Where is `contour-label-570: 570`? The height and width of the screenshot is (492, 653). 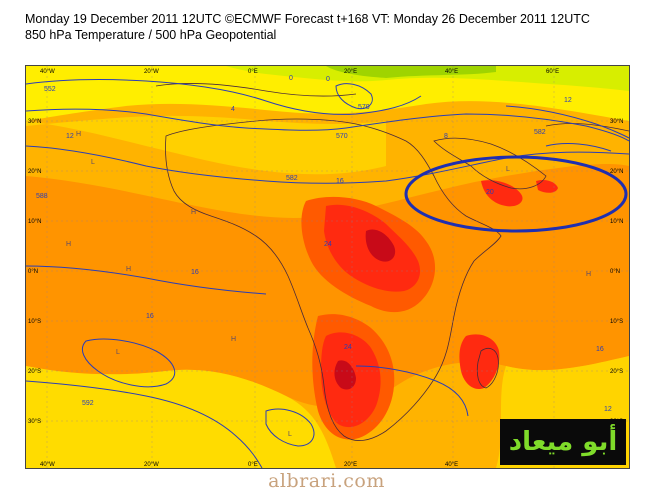 contour-label-570: 570 is located at coordinates (342, 136).